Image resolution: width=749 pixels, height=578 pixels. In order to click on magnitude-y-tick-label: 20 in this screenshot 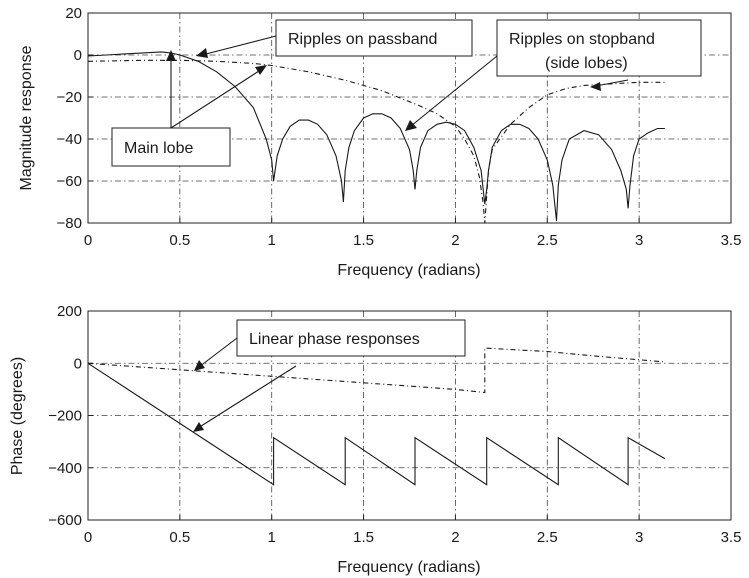, I will do `click(73, 13)`.